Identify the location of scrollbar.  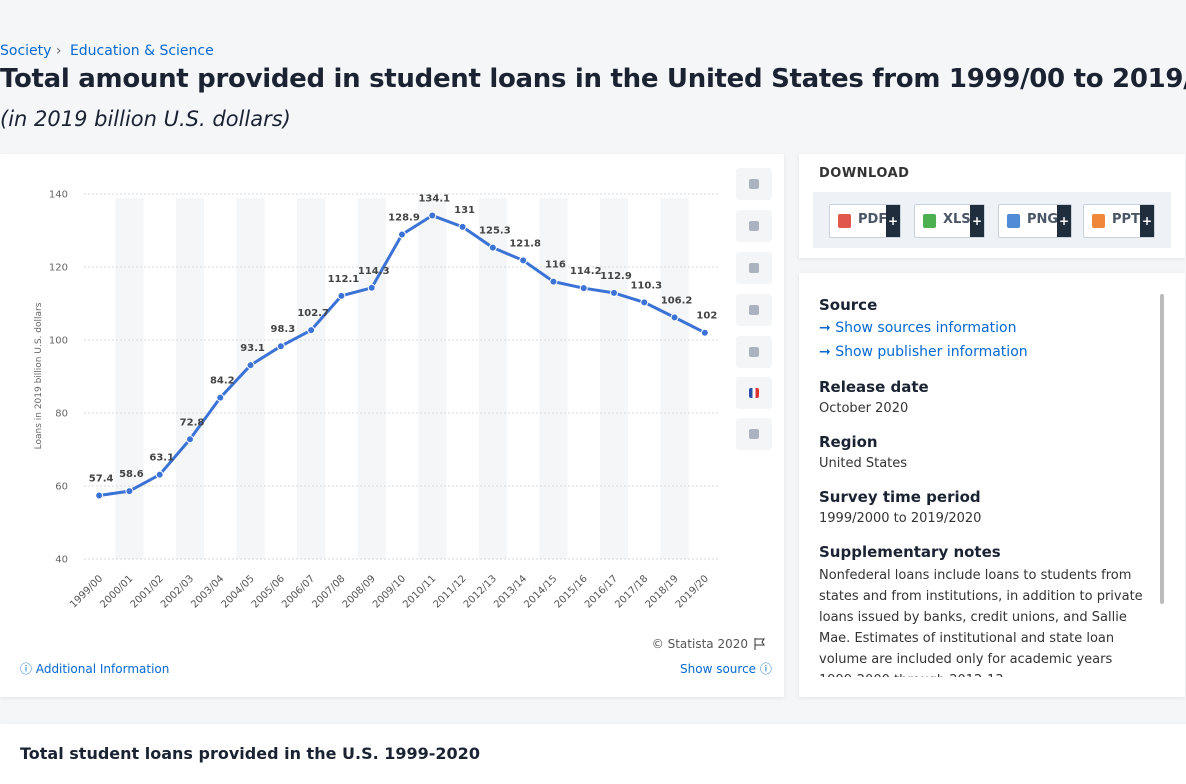
(1162, 449).